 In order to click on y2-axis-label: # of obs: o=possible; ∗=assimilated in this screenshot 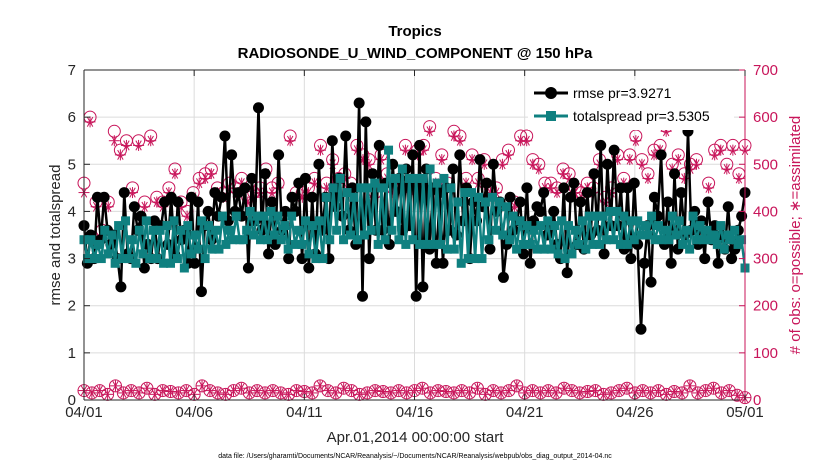, I will do `click(795, 235)`.